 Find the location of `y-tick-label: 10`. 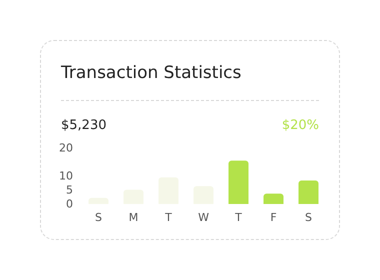

y-tick-label: 10 is located at coordinates (66, 176).